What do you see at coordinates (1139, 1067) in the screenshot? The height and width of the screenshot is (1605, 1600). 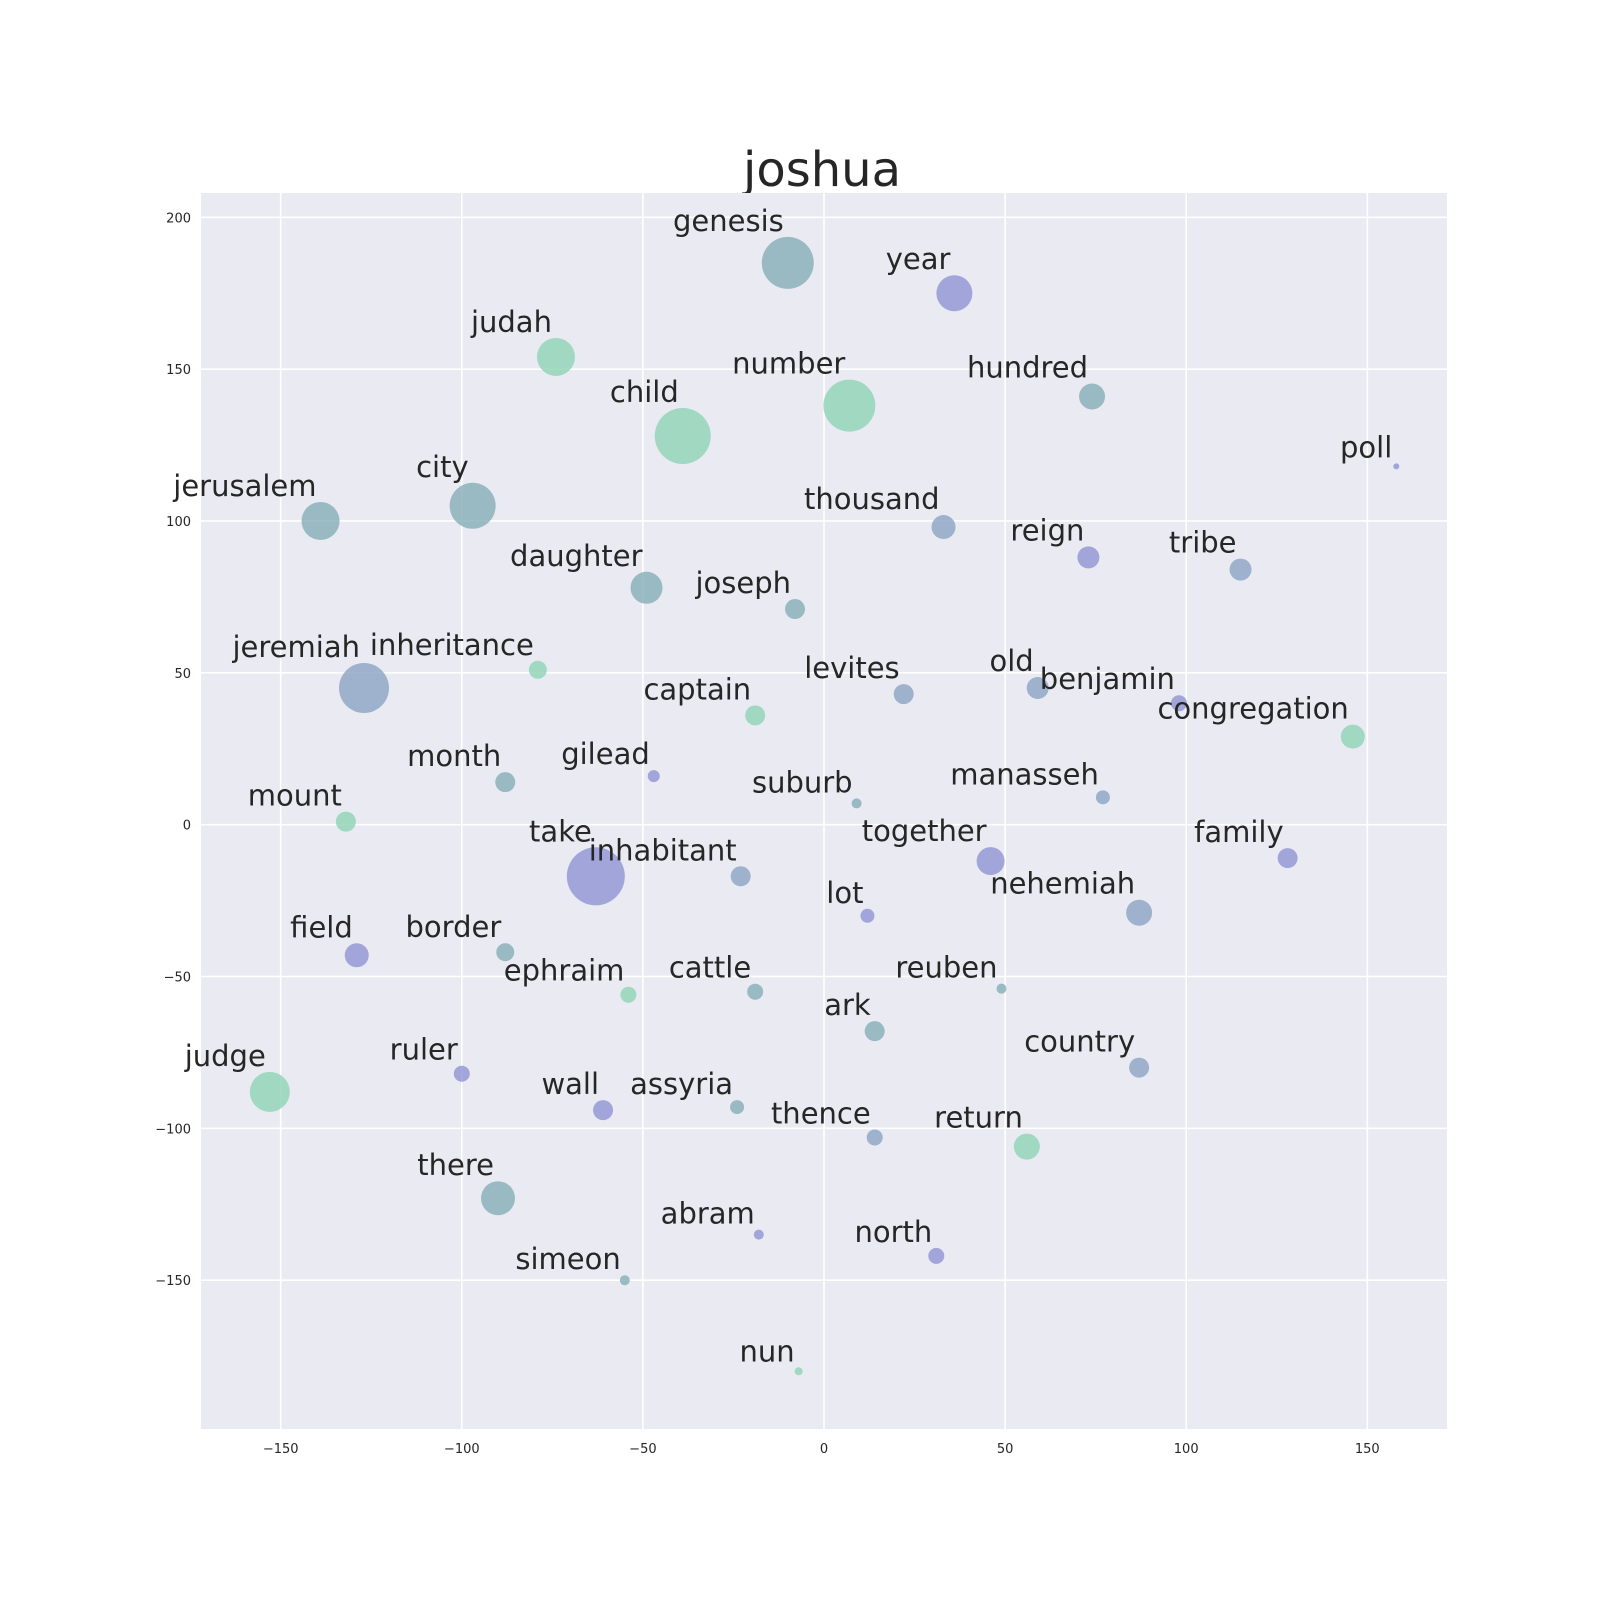 I see `point-country` at bounding box center [1139, 1067].